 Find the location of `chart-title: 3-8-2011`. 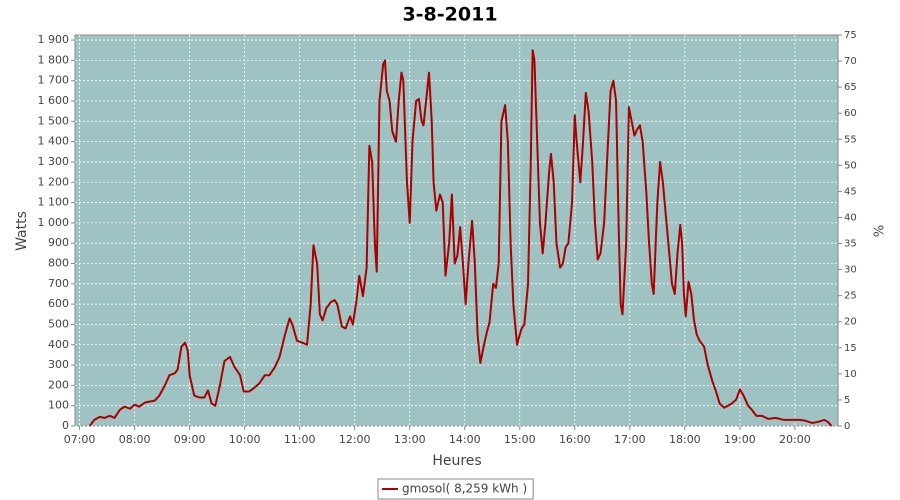

chart-title: 3-8-2011 is located at coordinates (449, 15).